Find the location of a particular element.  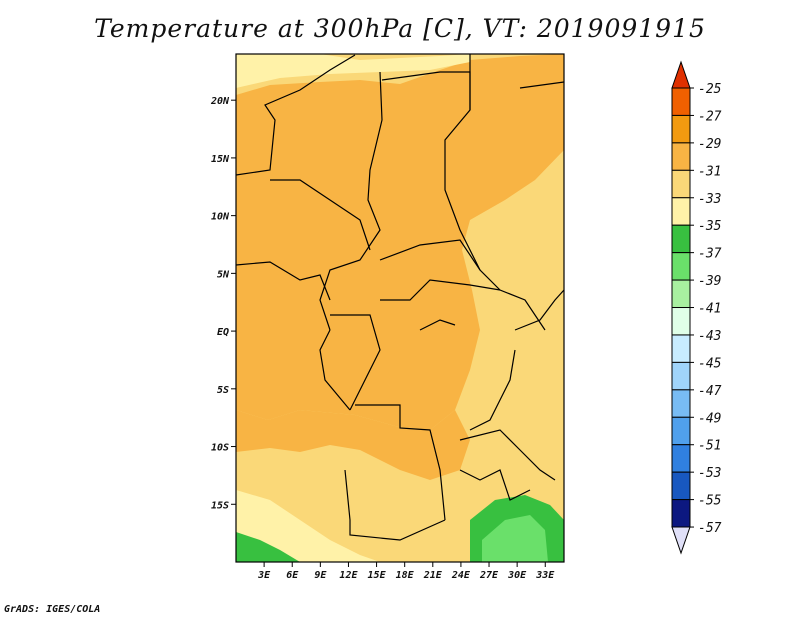

colorbar-label: -29 is located at coordinates (709, 144).